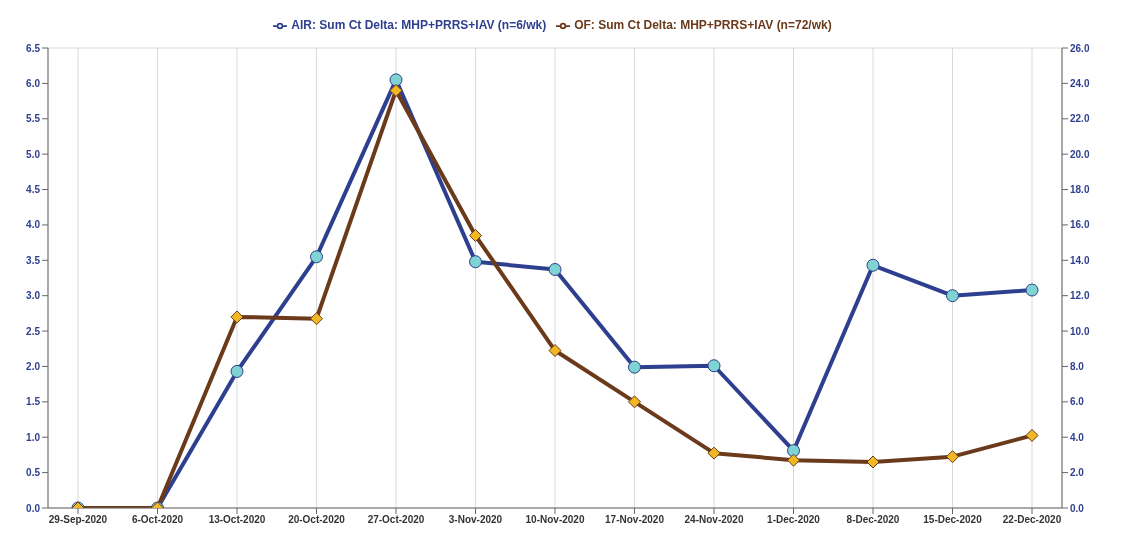 The image size is (1125, 556). I want to click on y2-tick-label: 0.0, so click(1077, 508).